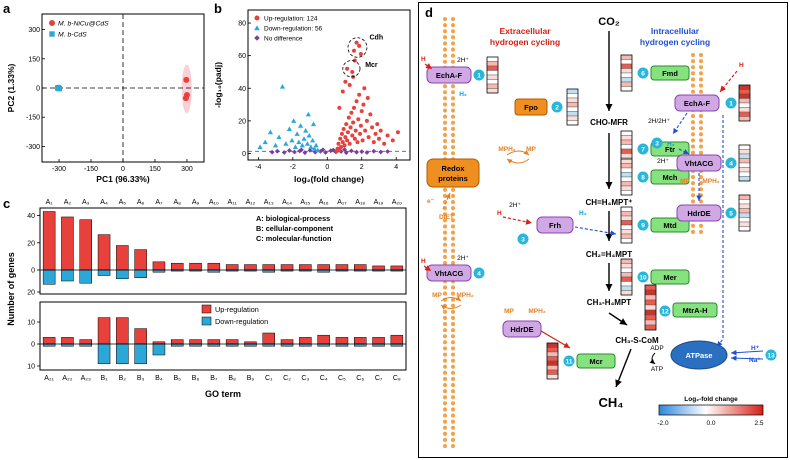  Describe the element at coordinates (643, 149) in the screenshot. I see `badge-7-number: 7` at that location.